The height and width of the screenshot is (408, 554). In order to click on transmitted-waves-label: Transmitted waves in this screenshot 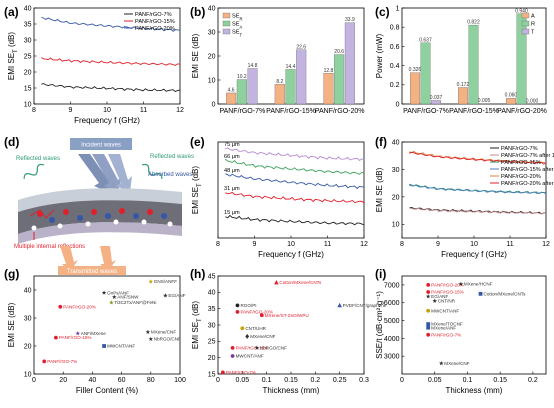, I will do `click(92, 272)`.